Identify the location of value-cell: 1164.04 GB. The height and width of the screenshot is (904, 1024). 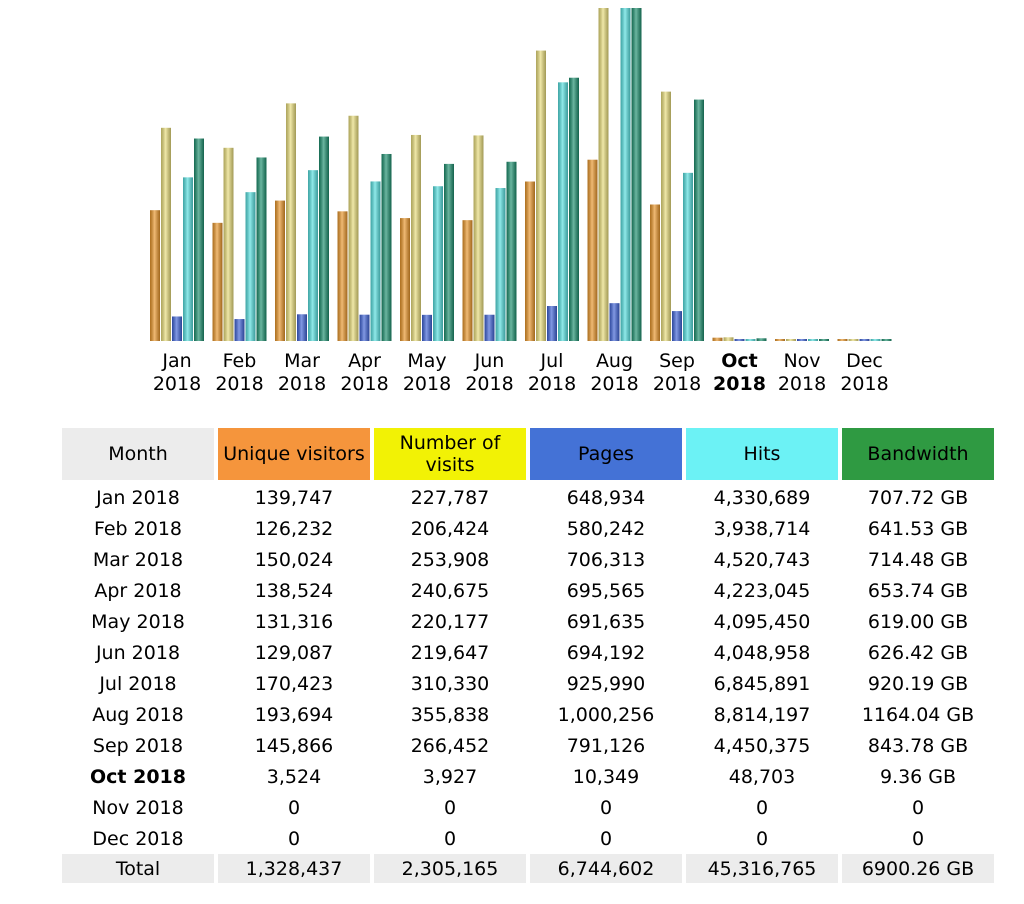
(918, 714).